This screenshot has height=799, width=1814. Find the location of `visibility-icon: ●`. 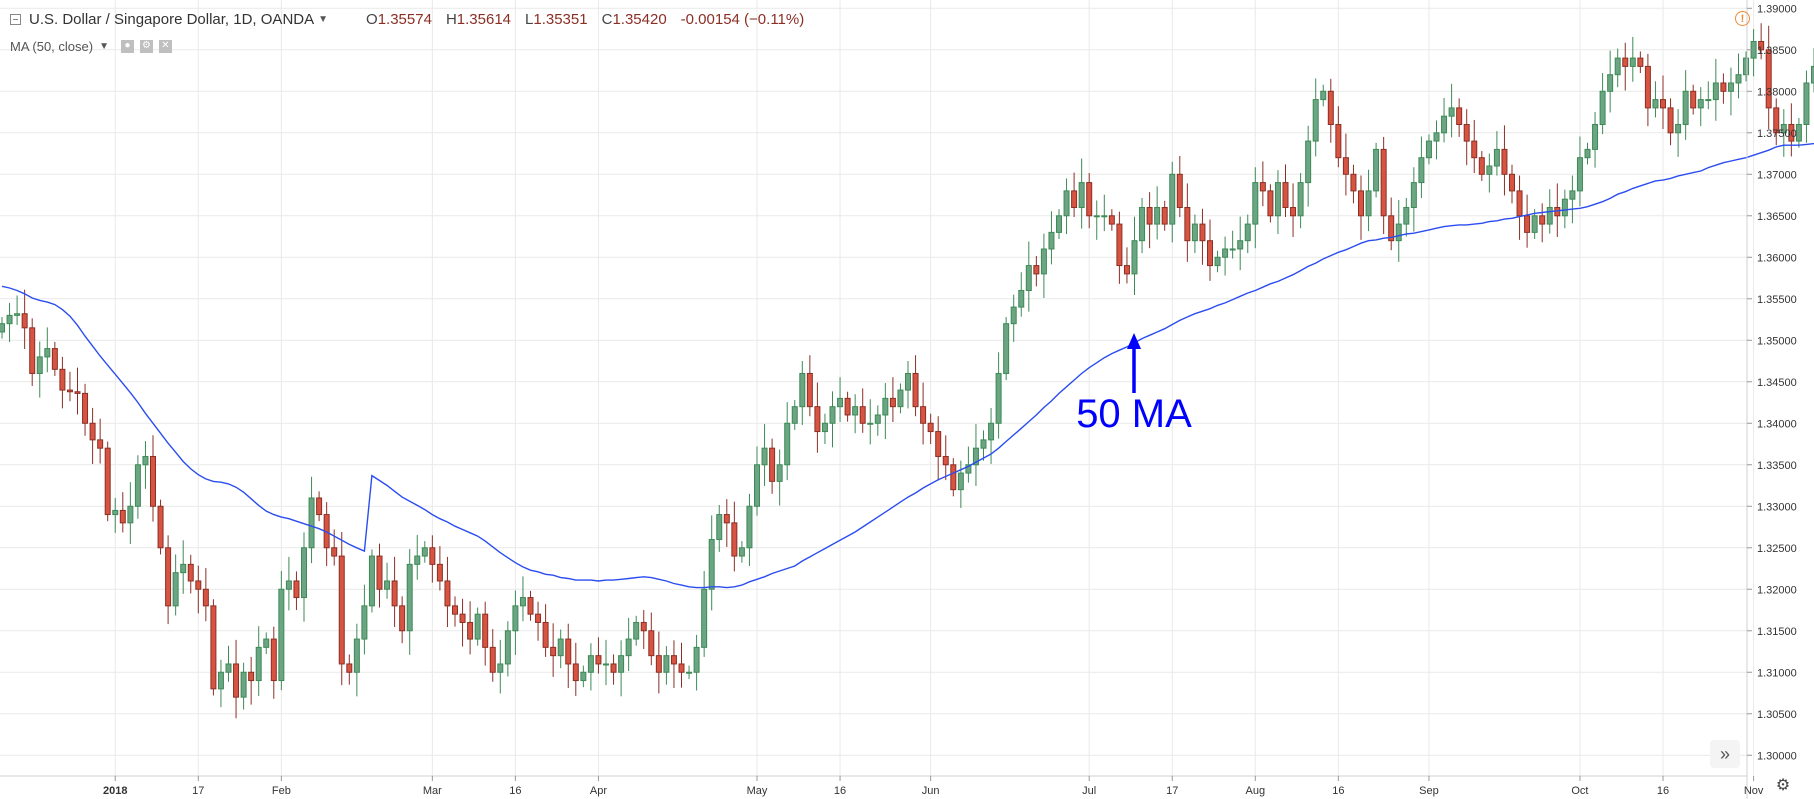

visibility-icon: ● is located at coordinates (127, 46).